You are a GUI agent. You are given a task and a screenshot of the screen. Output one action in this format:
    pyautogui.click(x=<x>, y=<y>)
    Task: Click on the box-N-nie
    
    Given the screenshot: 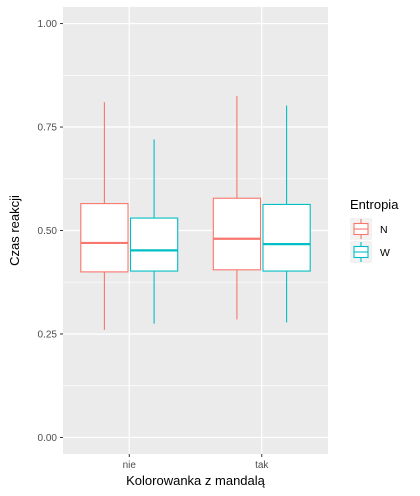 What is the action you would take?
    pyautogui.click(x=104, y=216)
    